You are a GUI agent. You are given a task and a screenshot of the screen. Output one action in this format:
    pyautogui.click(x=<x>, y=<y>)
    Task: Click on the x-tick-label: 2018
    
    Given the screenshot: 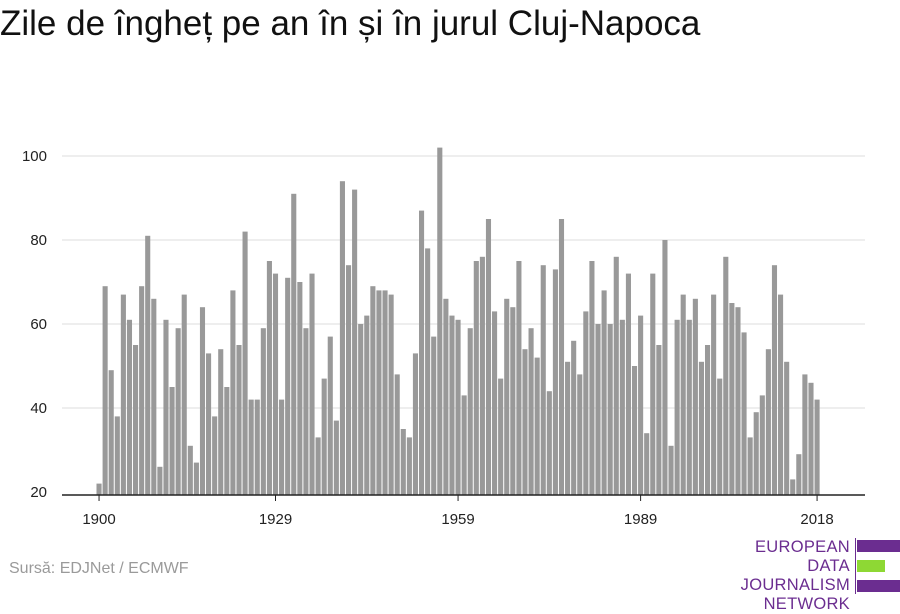 What is the action you would take?
    pyautogui.click(x=816, y=519)
    